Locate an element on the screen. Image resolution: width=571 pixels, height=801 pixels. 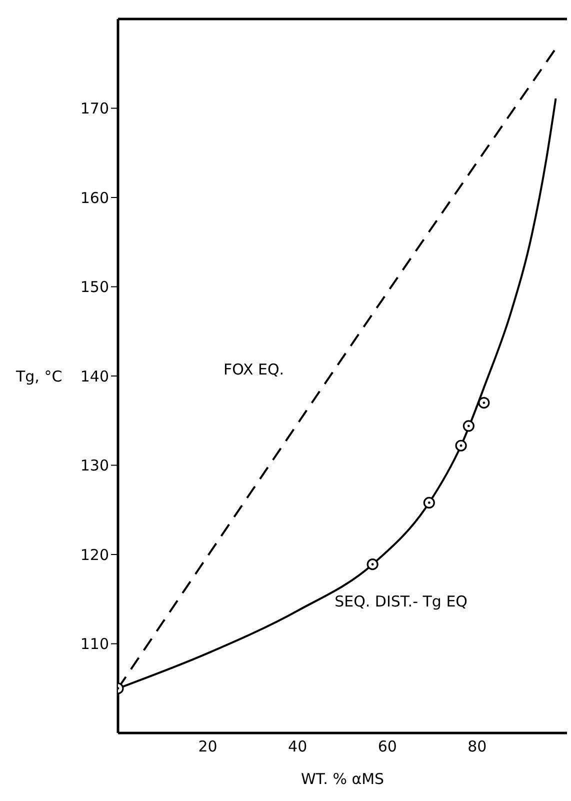
y-tick-label: 150 is located at coordinates (94, 287).